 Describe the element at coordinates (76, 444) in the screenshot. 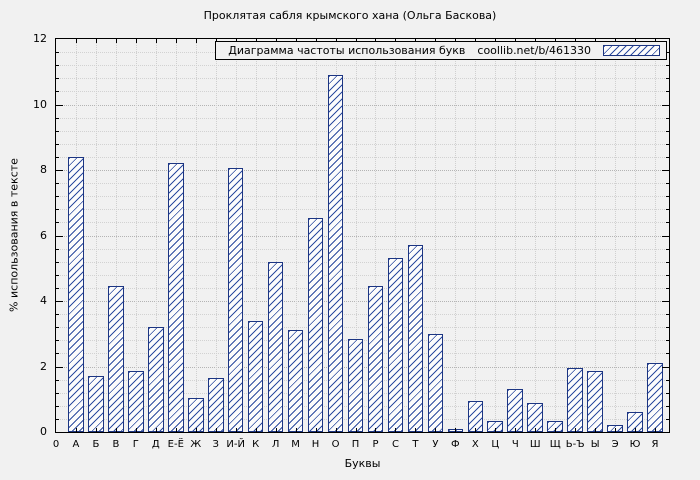

I see `x-tick-label: А` at that location.